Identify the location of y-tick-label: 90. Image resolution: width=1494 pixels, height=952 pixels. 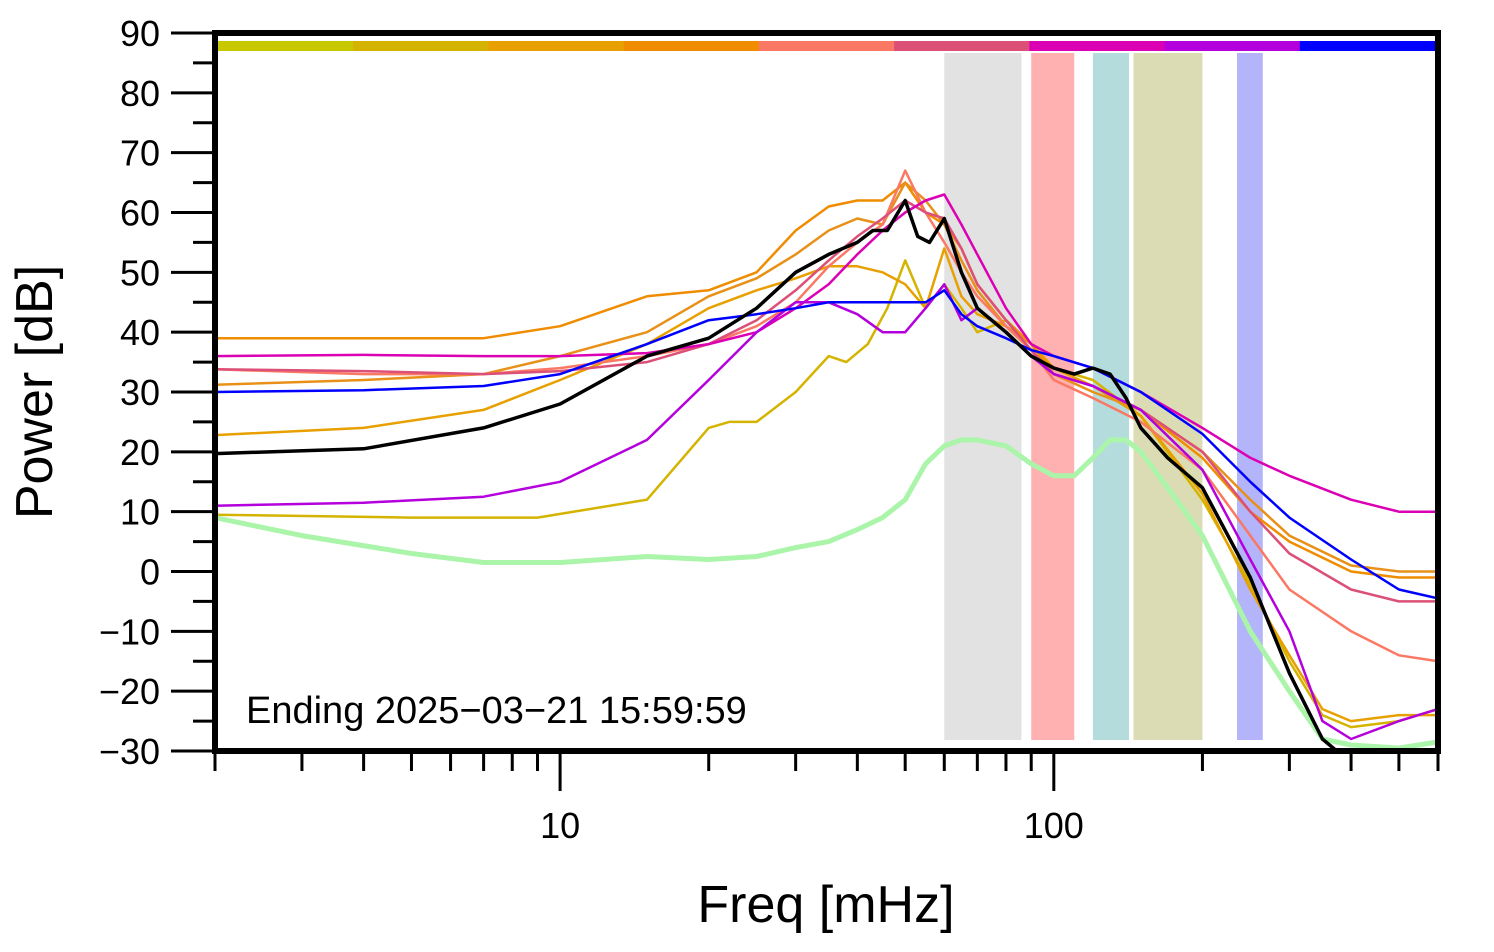
(140, 33).